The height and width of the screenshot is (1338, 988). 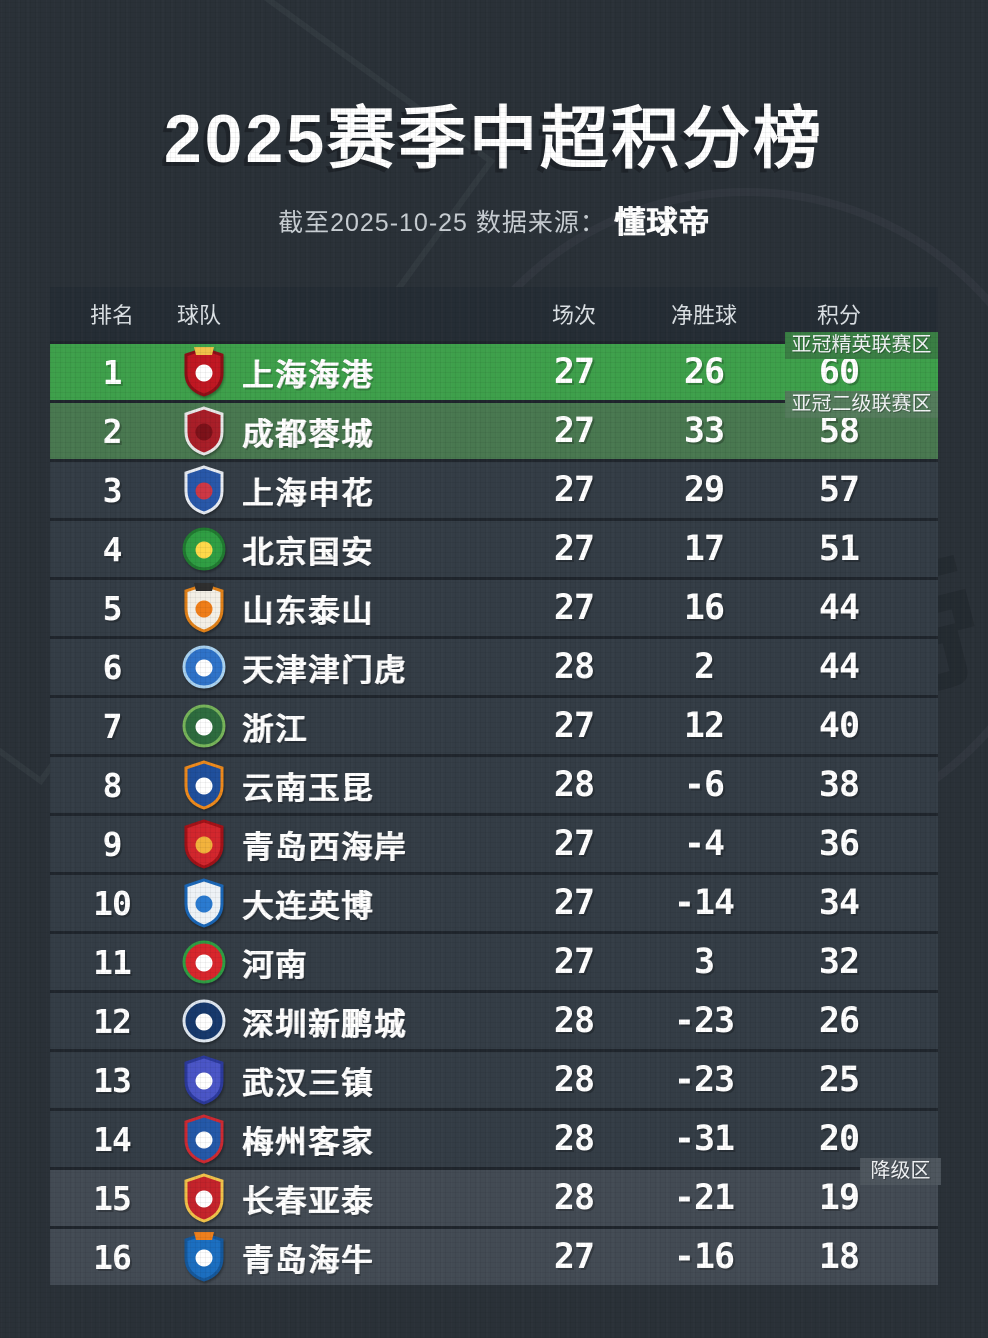 What do you see at coordinates (704, 844) in the screenshot?
I see `goal-difference-value: -4` at bounding box center [704, 844].